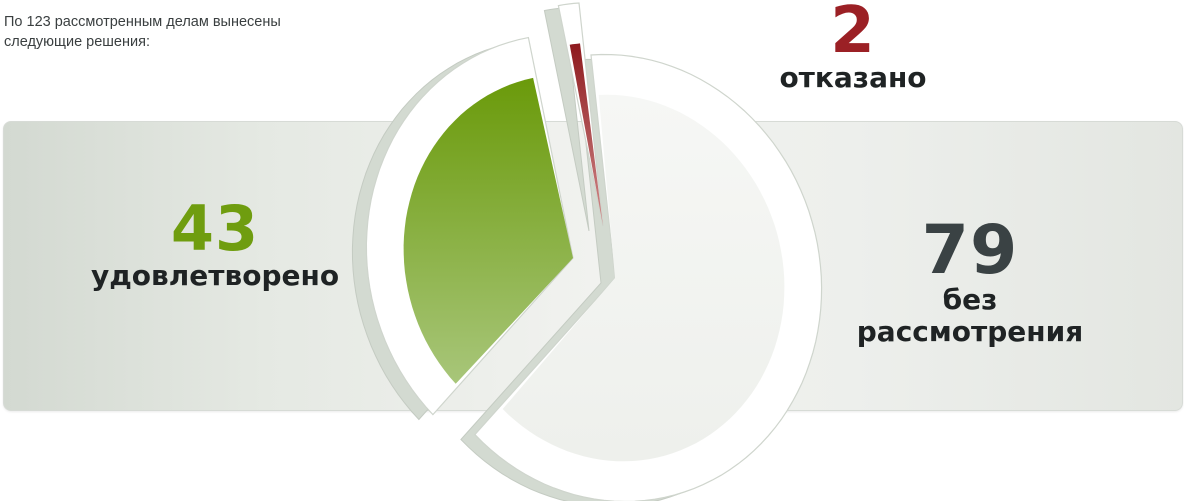  Describe the element at coordinates (488, 230) in the screenshot. I see `pie-slice-approved` at that location.